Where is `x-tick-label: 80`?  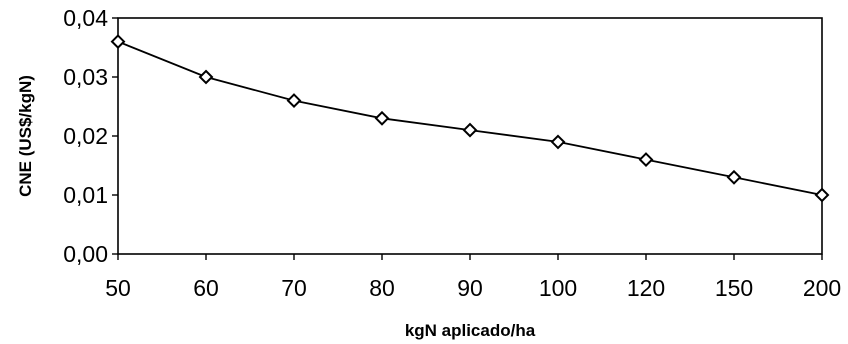
x-tick-label: 80 is located at coordinates (382, 288).